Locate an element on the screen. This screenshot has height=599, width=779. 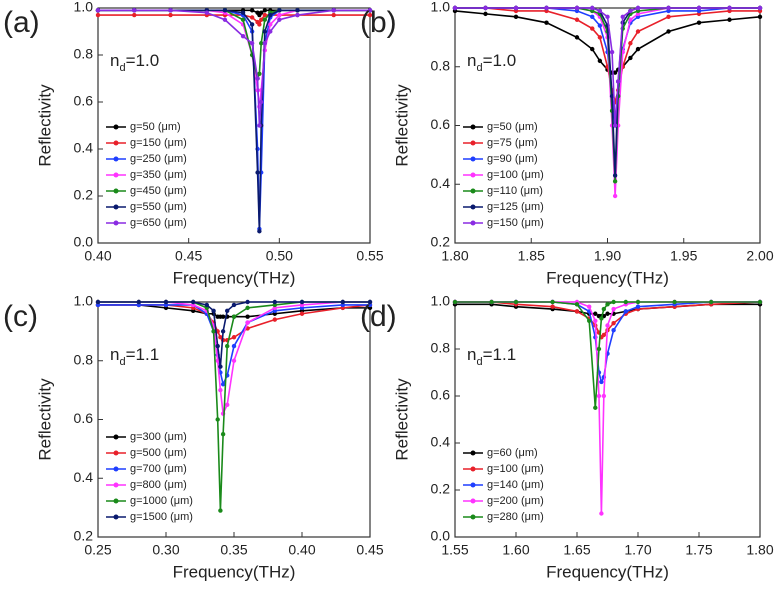
x-axis-label: Frequency(THz) is located at coordinates (607, 571).